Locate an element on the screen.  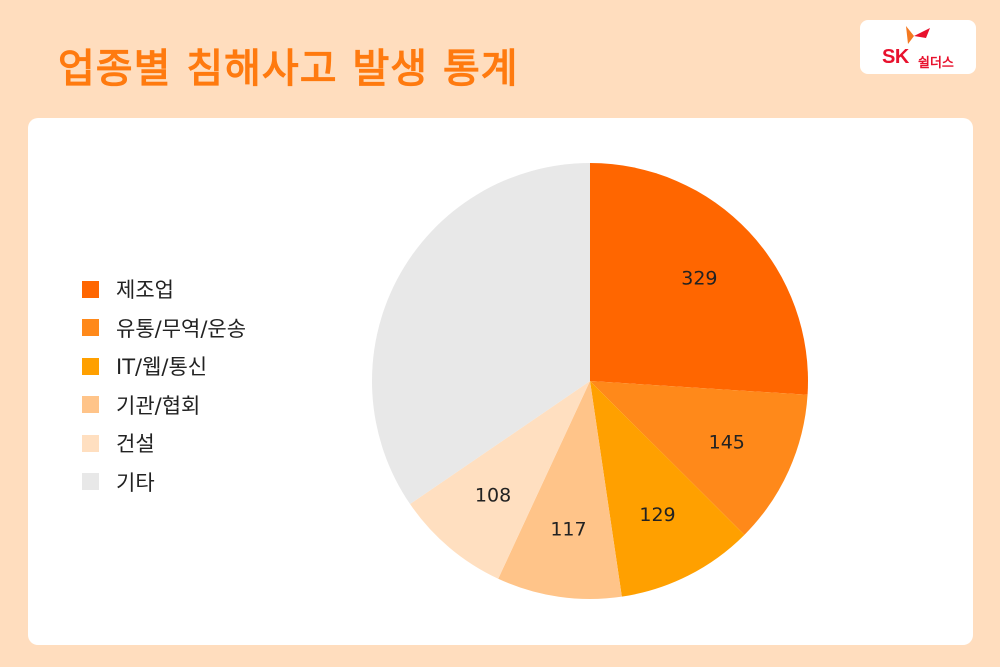
legend-label: 기관/협회 is located at coordinates (158, 405).